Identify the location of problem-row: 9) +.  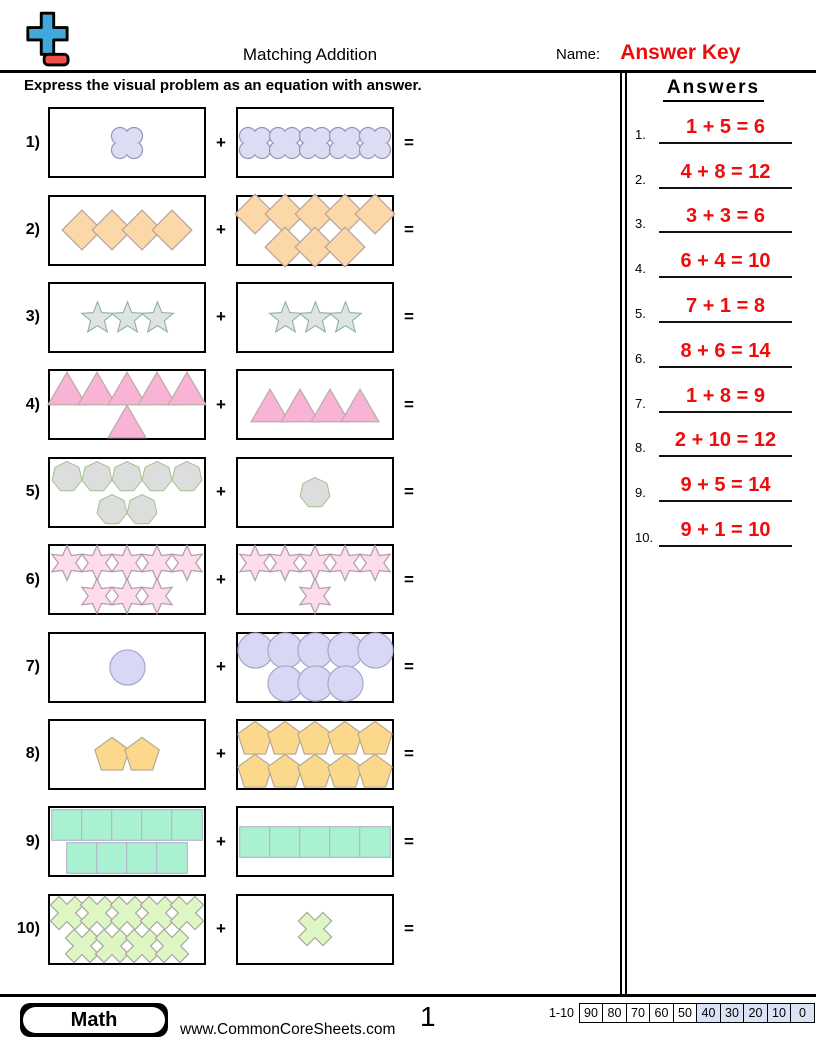
(310, 841).